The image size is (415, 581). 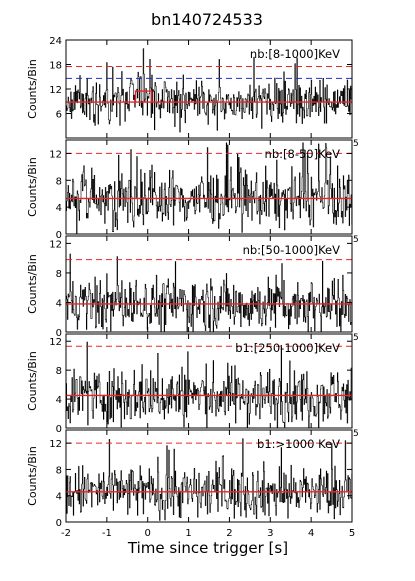 What do you see at coordinates (55, 41) in the screenshot?
I see `y-tick-label-0-3: 24` at bounding box center [55, 41].